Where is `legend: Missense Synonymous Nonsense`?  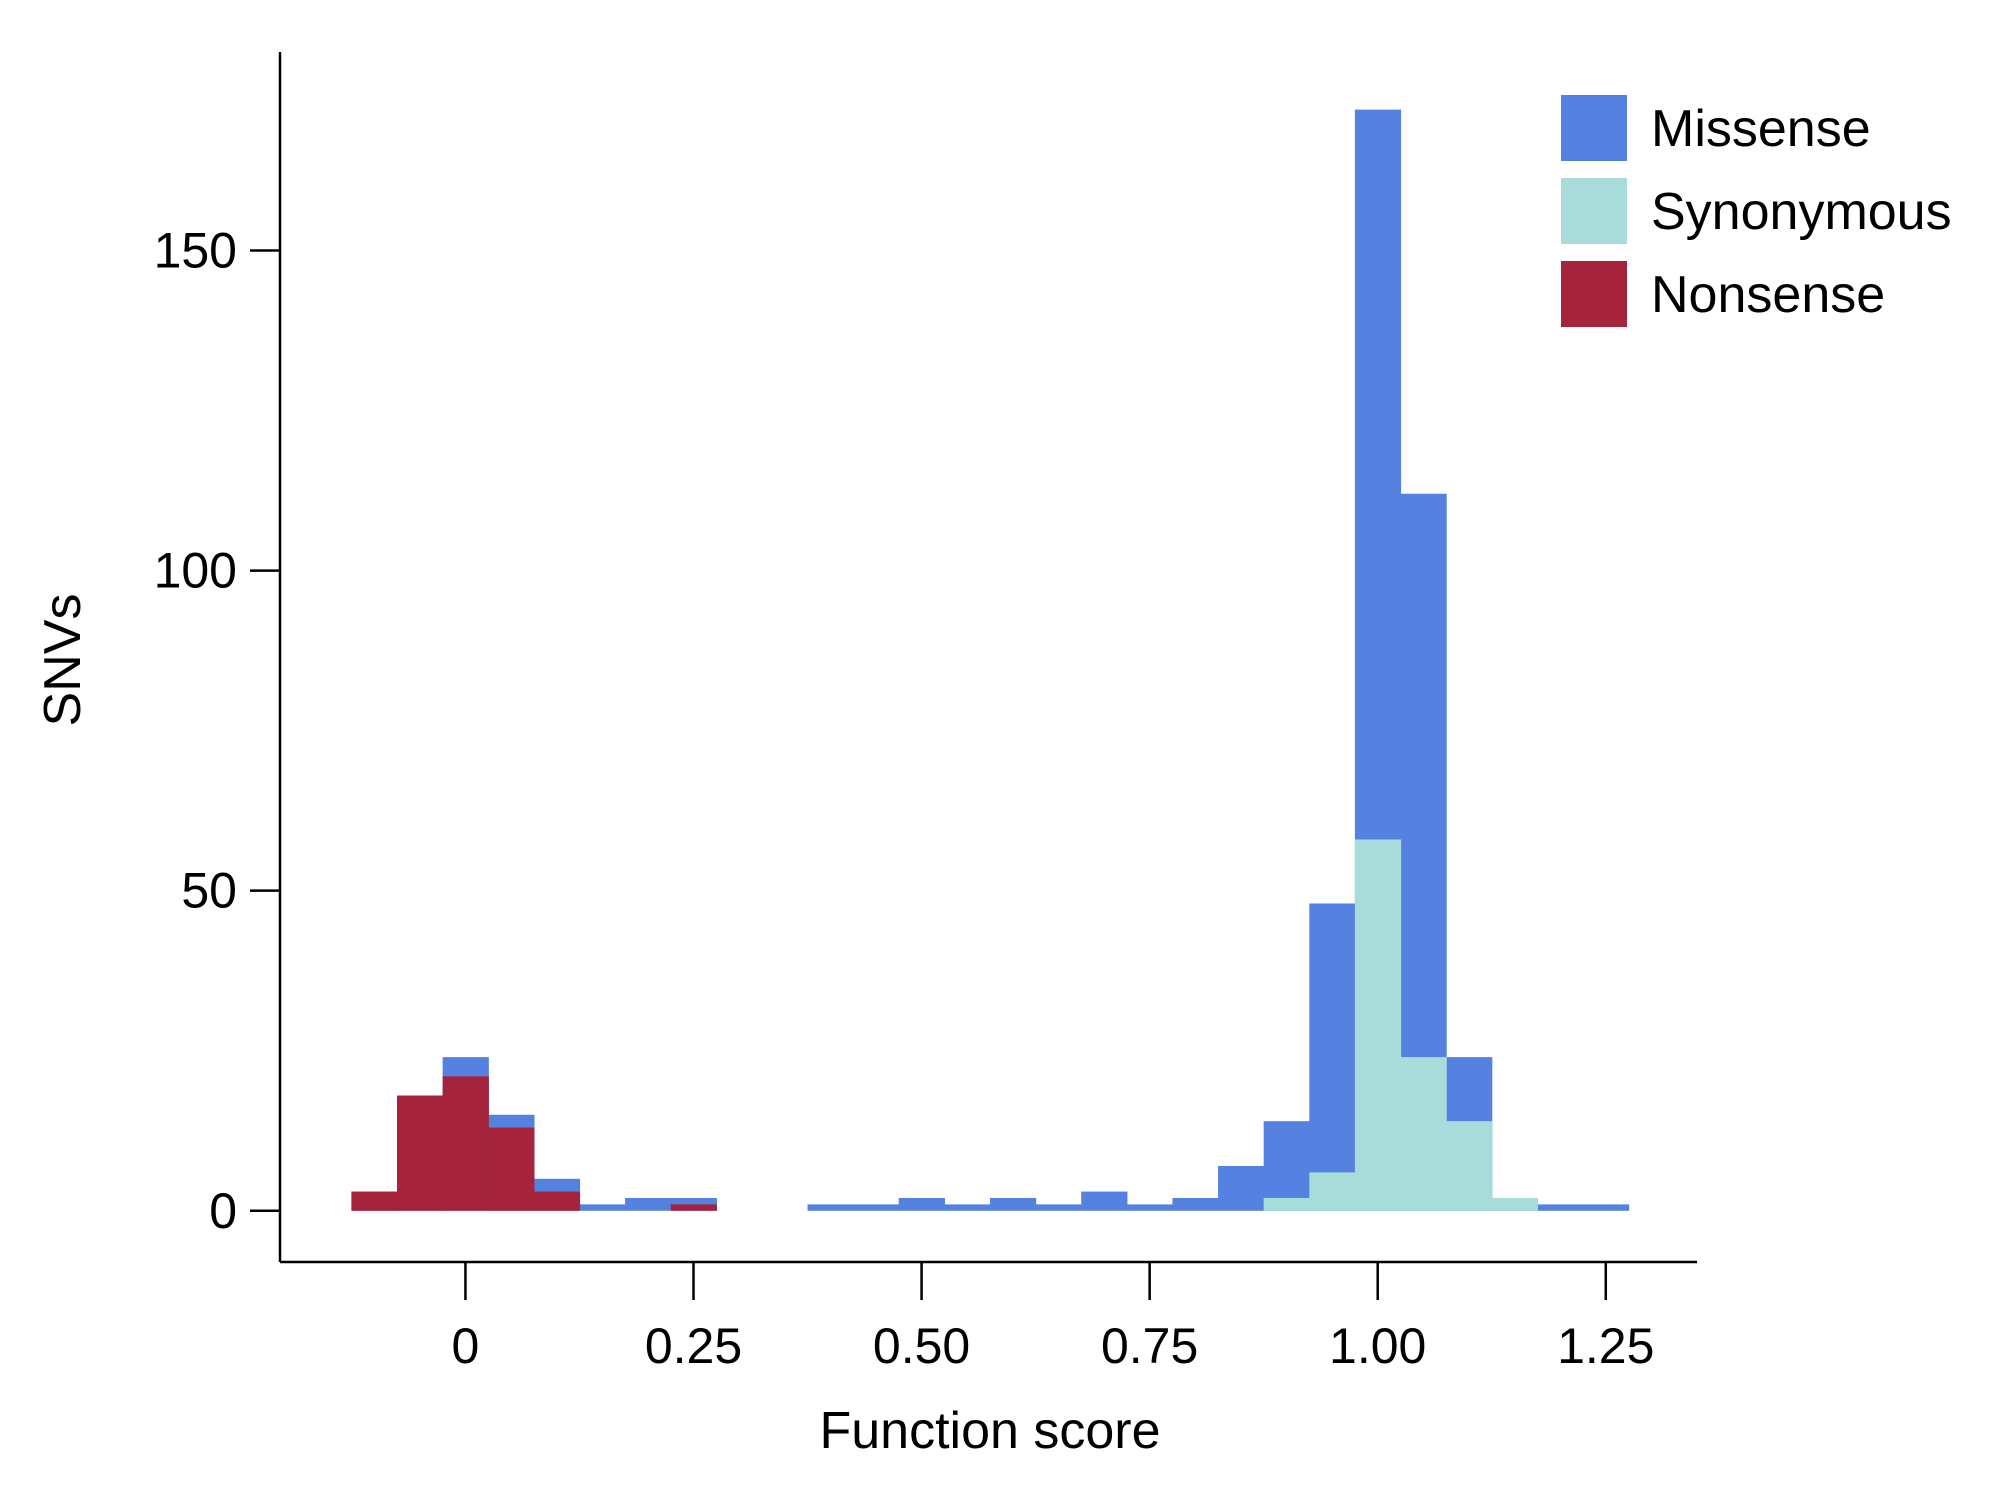
legend: Missense Synonymous Nonsense is located at coordinates (1756, 211).